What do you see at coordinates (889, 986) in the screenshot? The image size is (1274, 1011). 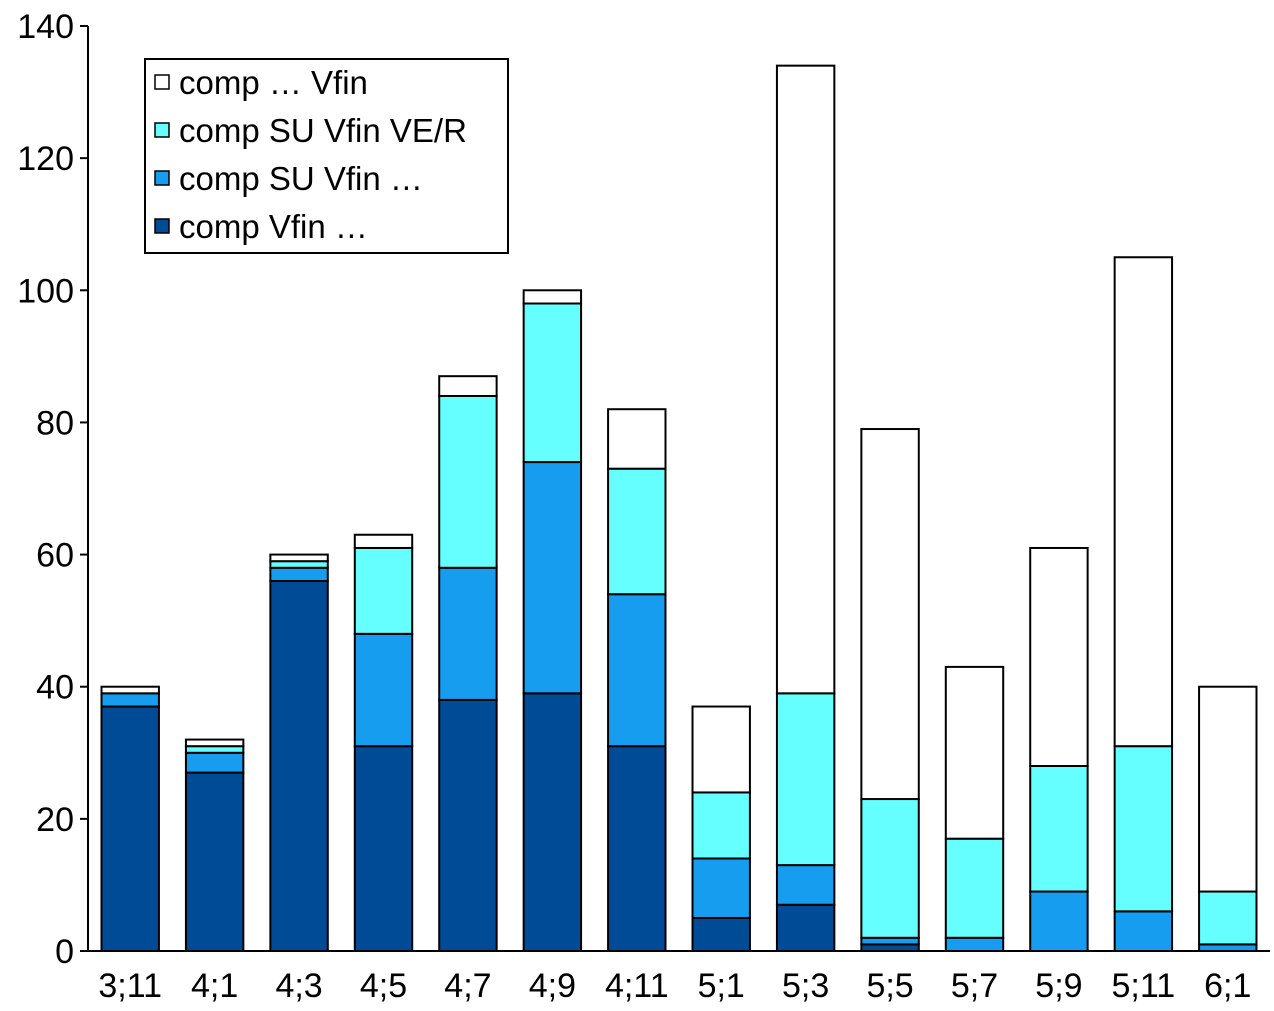 I see `x-tick-label: 5;5` at bounding box center [889, 986].